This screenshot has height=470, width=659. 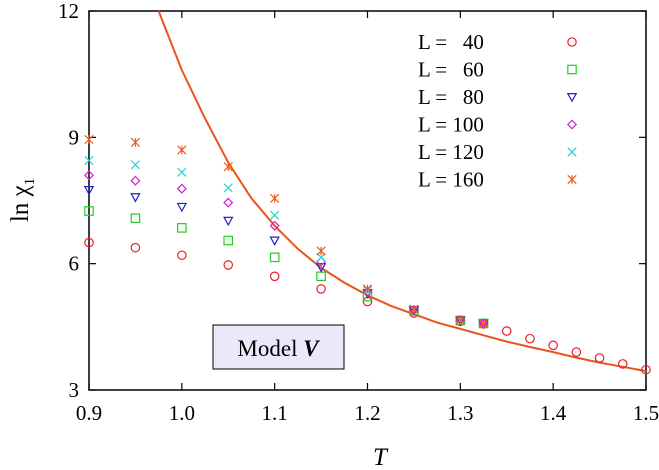 I want to click on model-annotation-box, so click(x=278, y=347).